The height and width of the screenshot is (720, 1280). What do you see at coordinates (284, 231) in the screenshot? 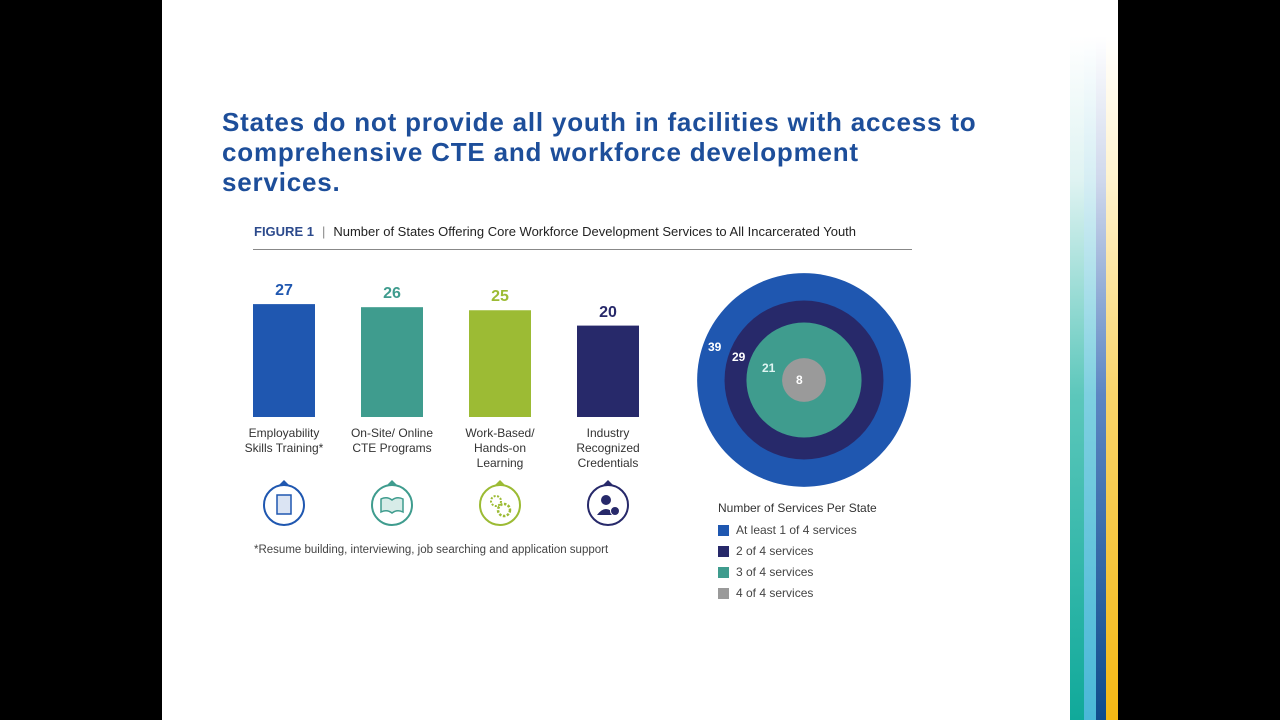
I see `figure-label: FIGURE 1` at bounding box center [284, 231].